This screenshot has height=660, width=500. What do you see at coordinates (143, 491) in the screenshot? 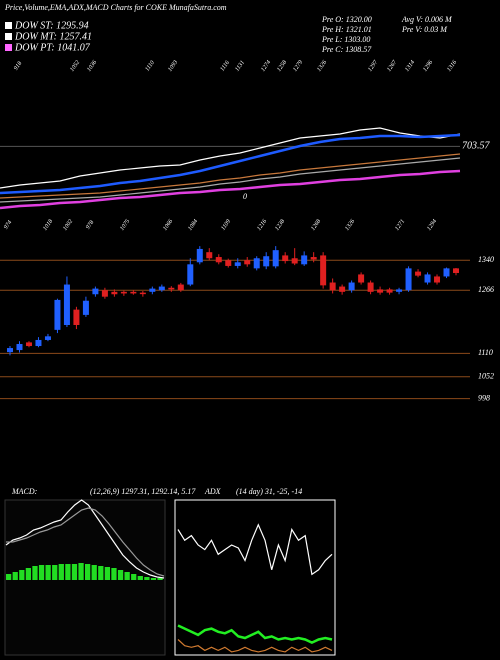
I see `panel-subtitle: (12,26,9) 1297.31, 1292.14, 5.17` at bounding box center [143, 491].